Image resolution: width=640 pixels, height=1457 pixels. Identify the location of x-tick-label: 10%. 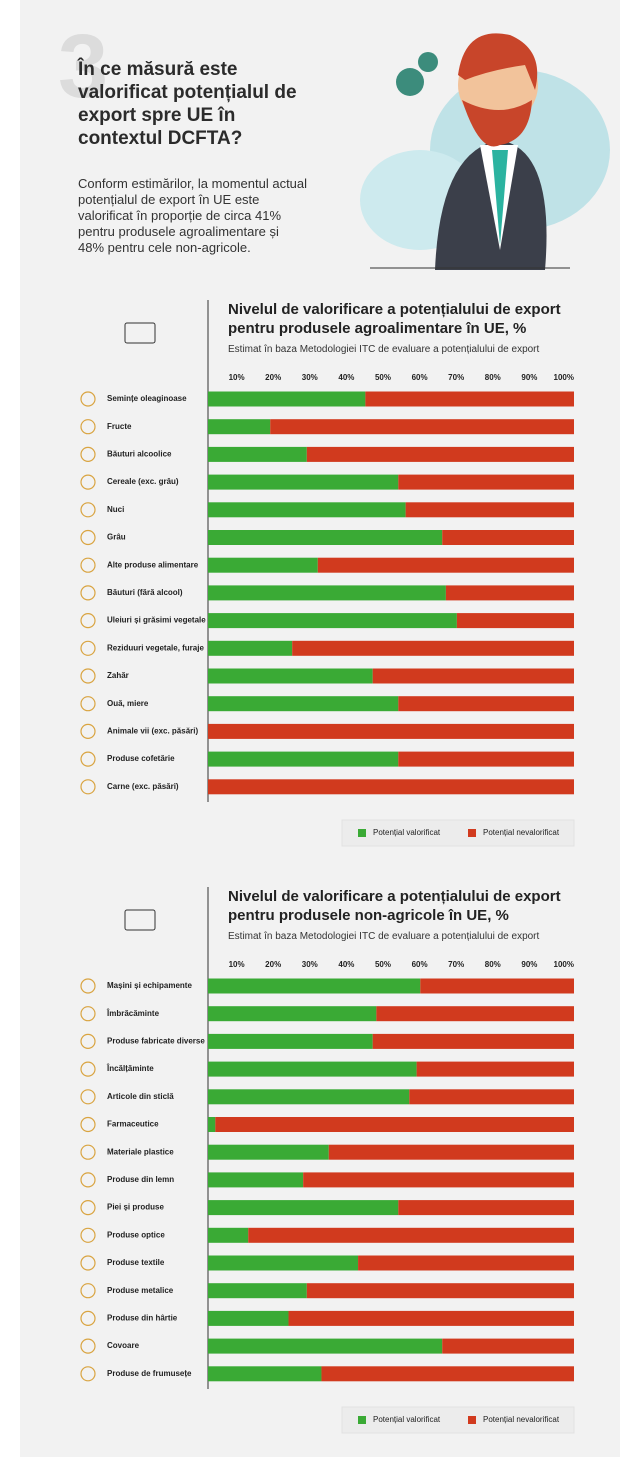
(237, 964).